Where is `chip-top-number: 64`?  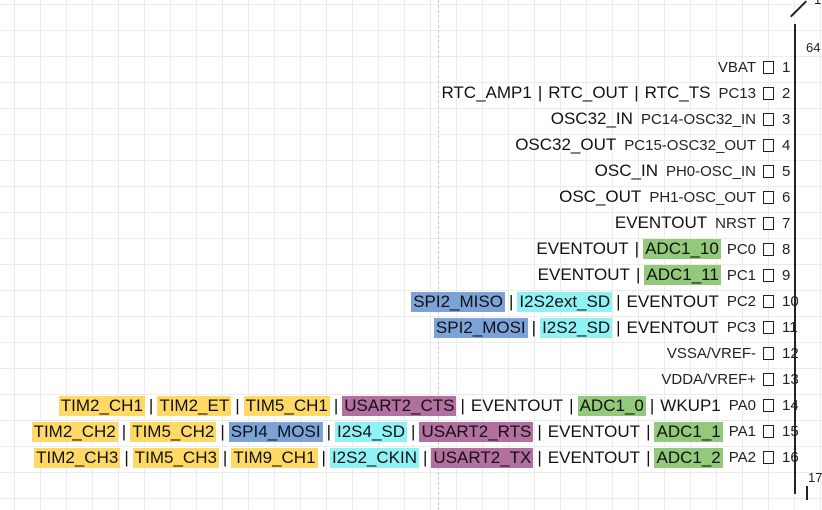 chip-top-number: 64 is located at coordinates (813, 47).